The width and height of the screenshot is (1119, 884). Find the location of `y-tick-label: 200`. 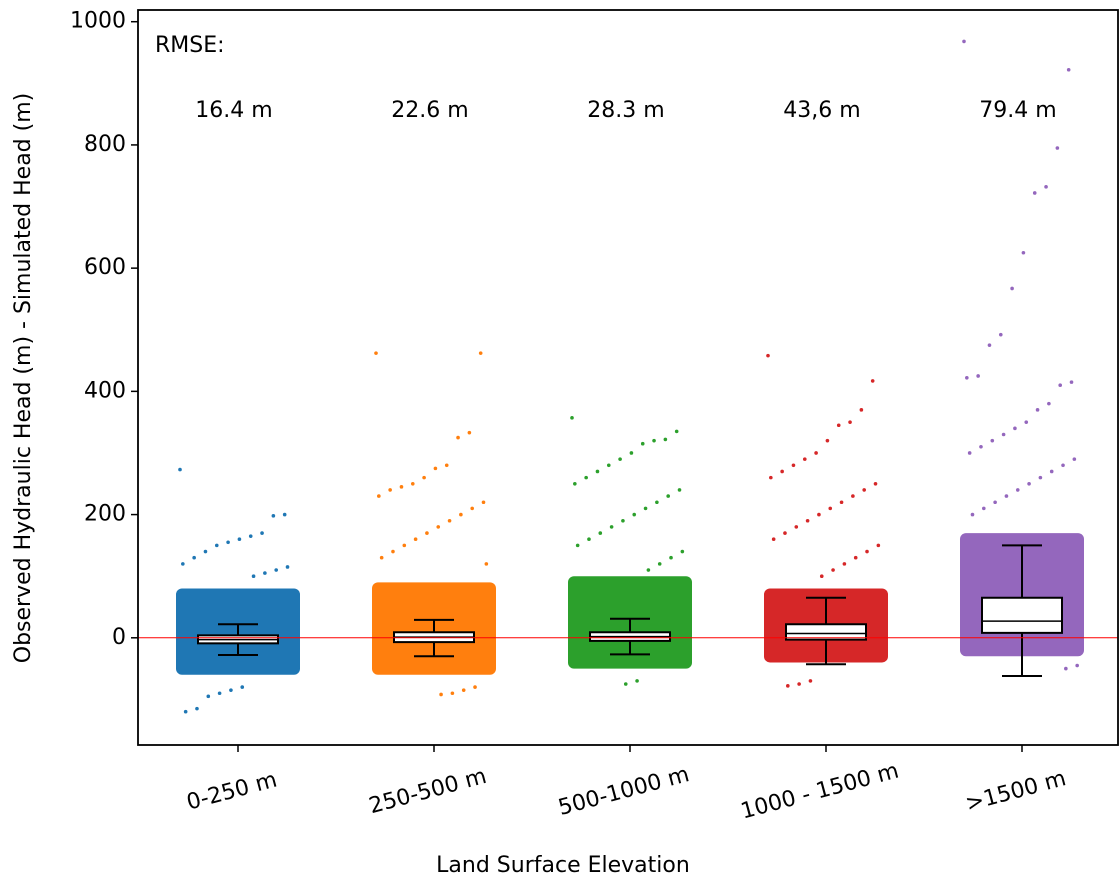

y-tick-label: 200 is located at coordinates (105, 514).